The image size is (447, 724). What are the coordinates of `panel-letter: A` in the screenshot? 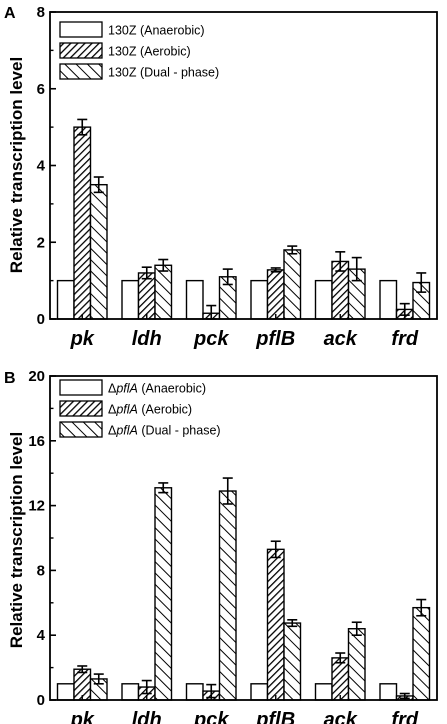 It's located at (10, 13).